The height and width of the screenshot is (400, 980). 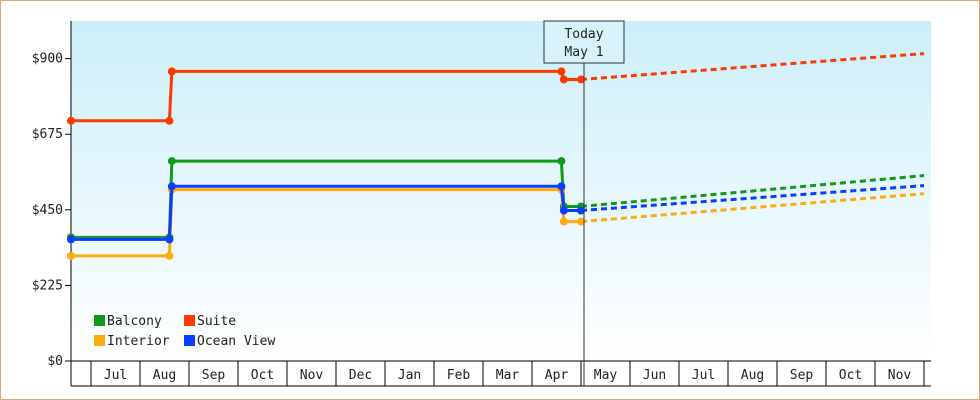 What do you see at coordinates (557, 375) in the screenshot?
I see `x-tick-label: Apr` at bounding box center [557, 375].